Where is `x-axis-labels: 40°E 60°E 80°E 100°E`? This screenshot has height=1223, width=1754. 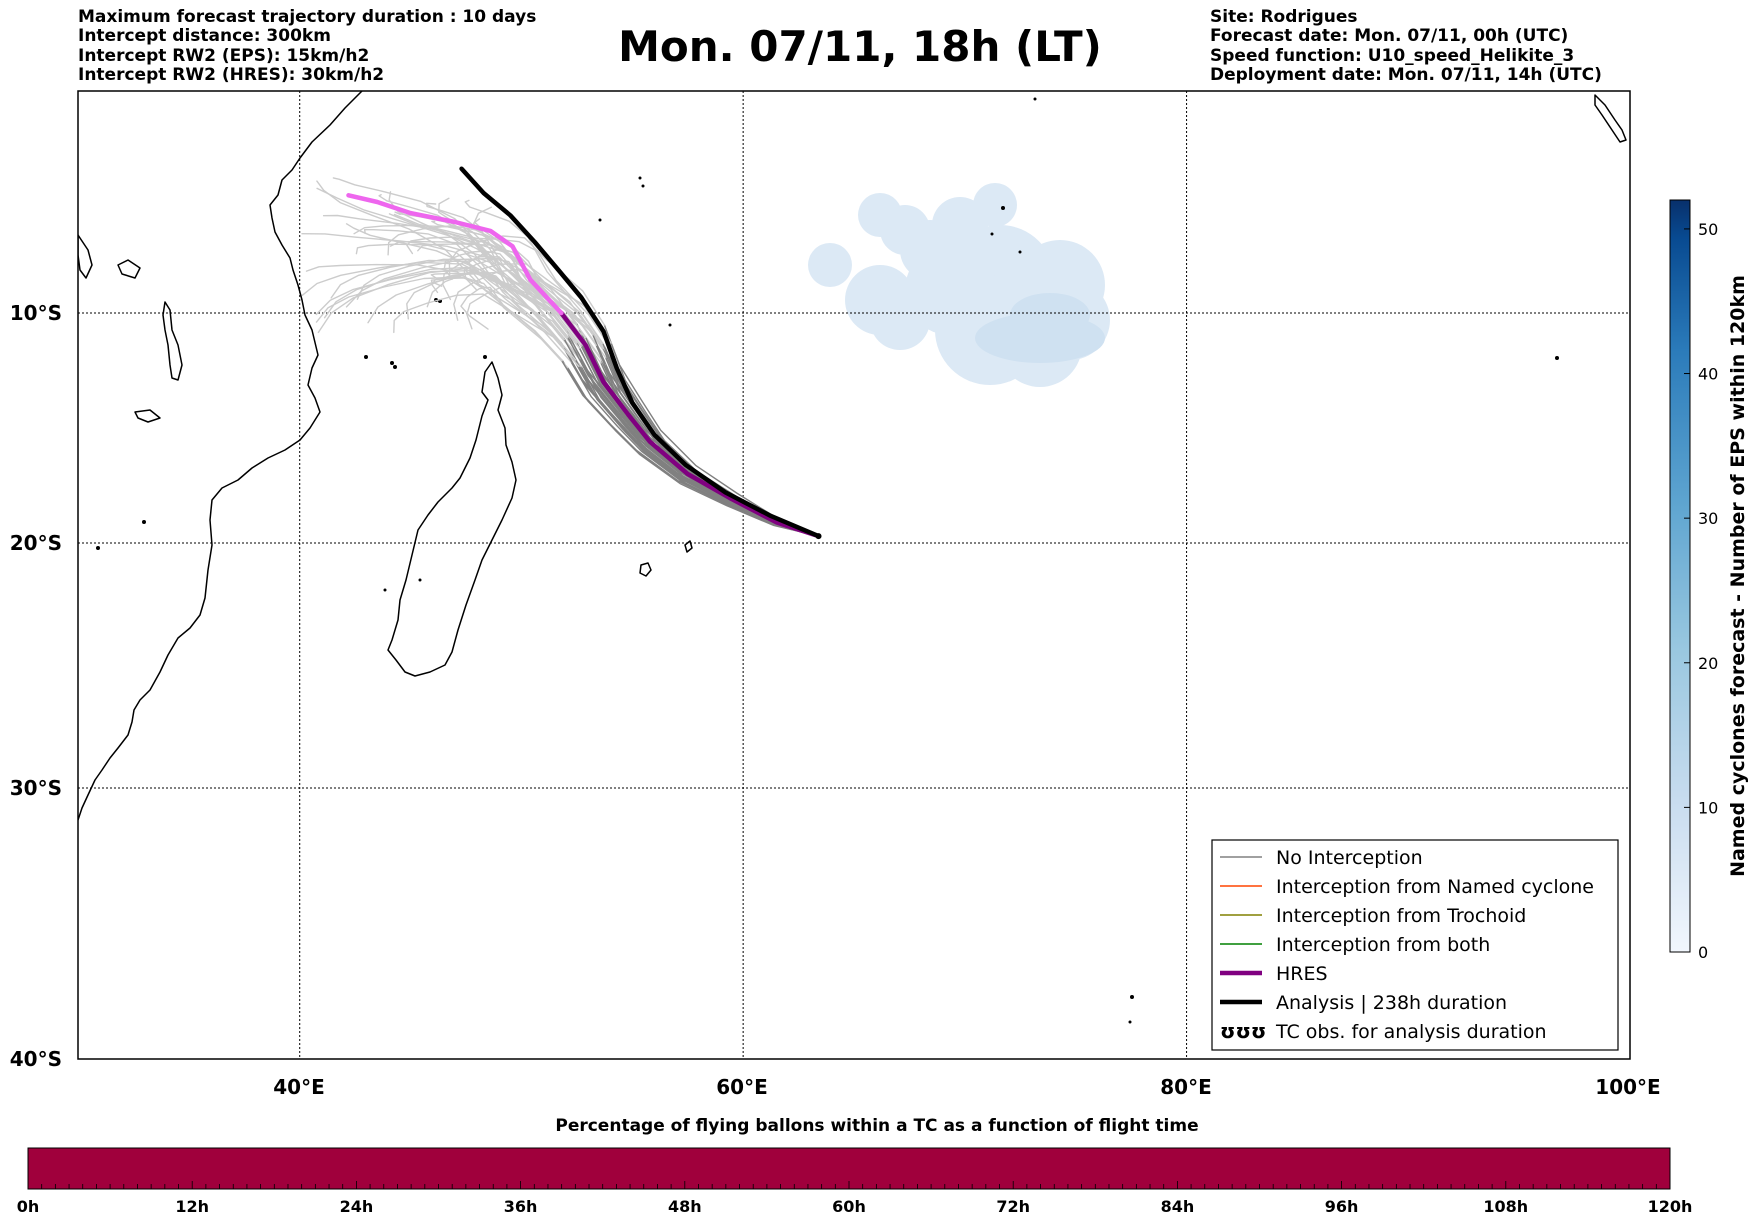
x-axis-labels: 40°E 60°E 80°E 100°E is located at coordinates (966, 1087).